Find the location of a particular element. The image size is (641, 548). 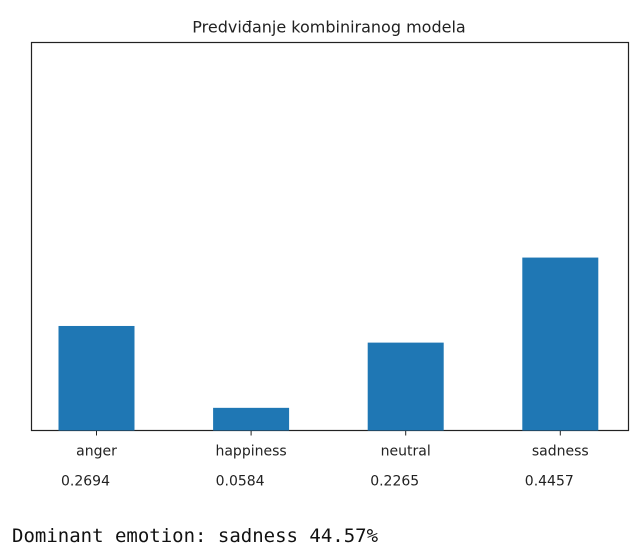

value-label: 0.0584 is located at coordinates (240, 482).